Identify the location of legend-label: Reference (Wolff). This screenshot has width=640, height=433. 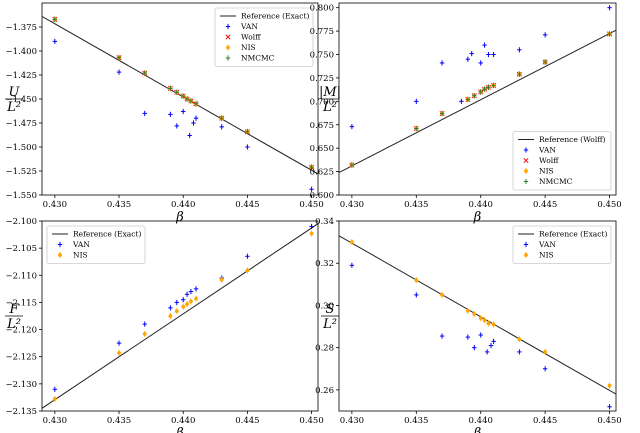
(572, 139).